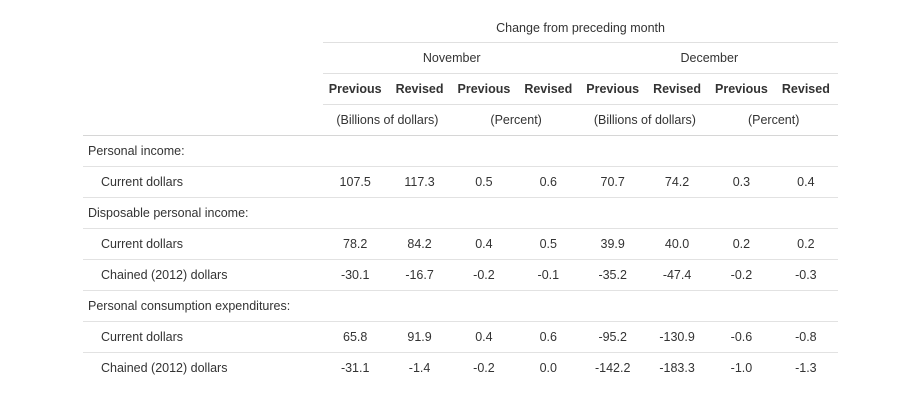 This screenshot has width=911, height=412. Describe the element at coordinates (806, 368) in the screenshot. I see `table-cell: -1.3` at that location.